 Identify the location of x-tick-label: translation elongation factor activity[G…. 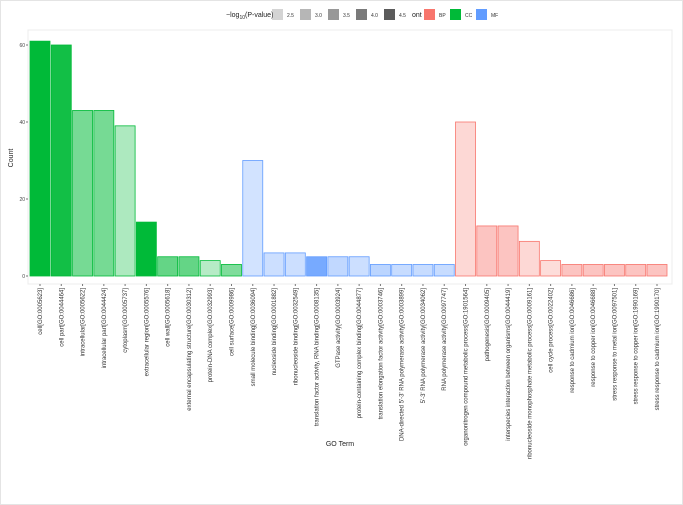
(381, 354).